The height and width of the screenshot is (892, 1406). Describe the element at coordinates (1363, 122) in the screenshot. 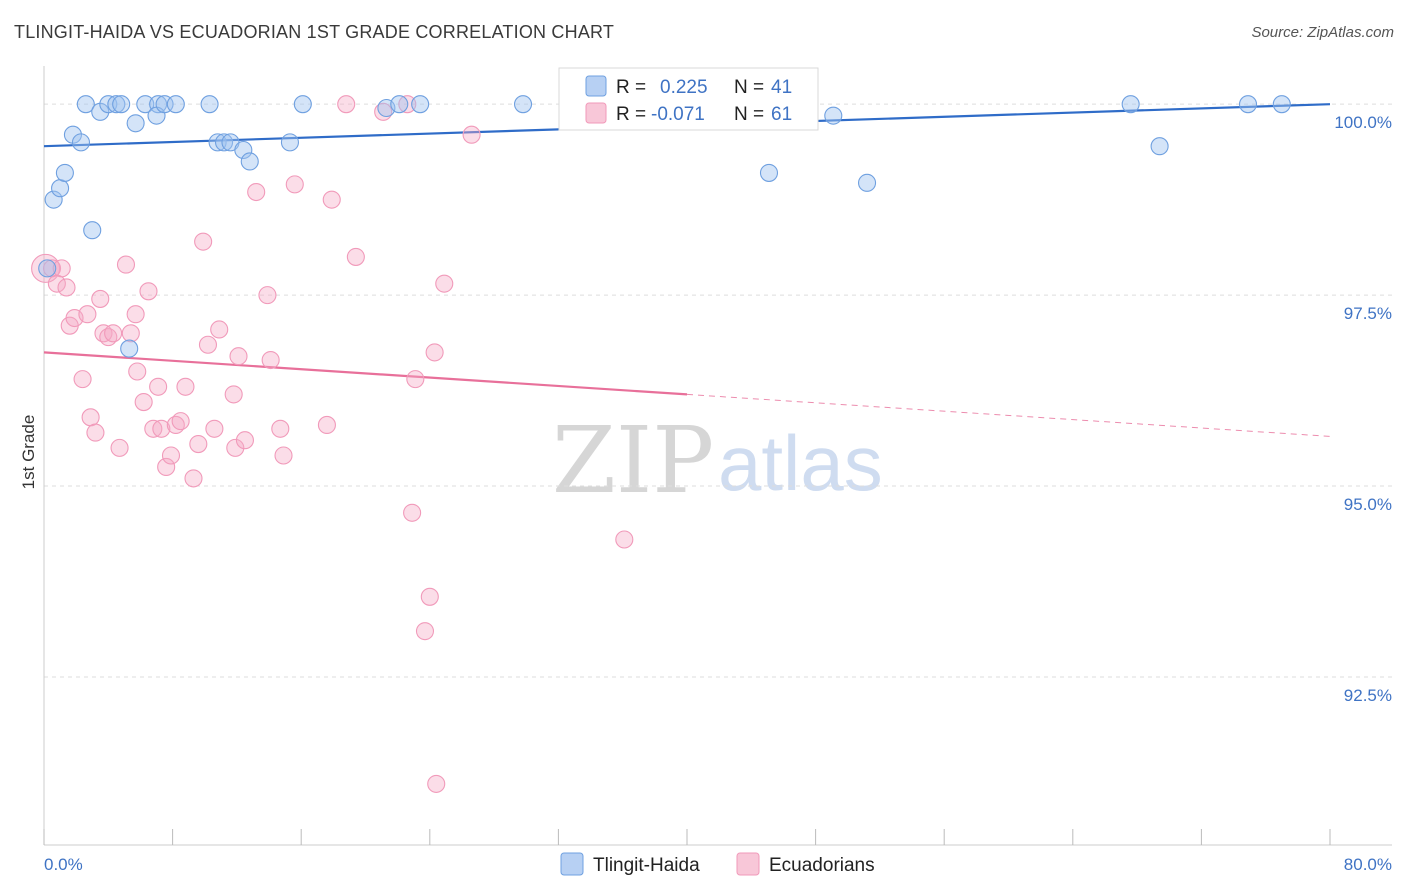

I see `y-tick-label: 100.0%` at that location.